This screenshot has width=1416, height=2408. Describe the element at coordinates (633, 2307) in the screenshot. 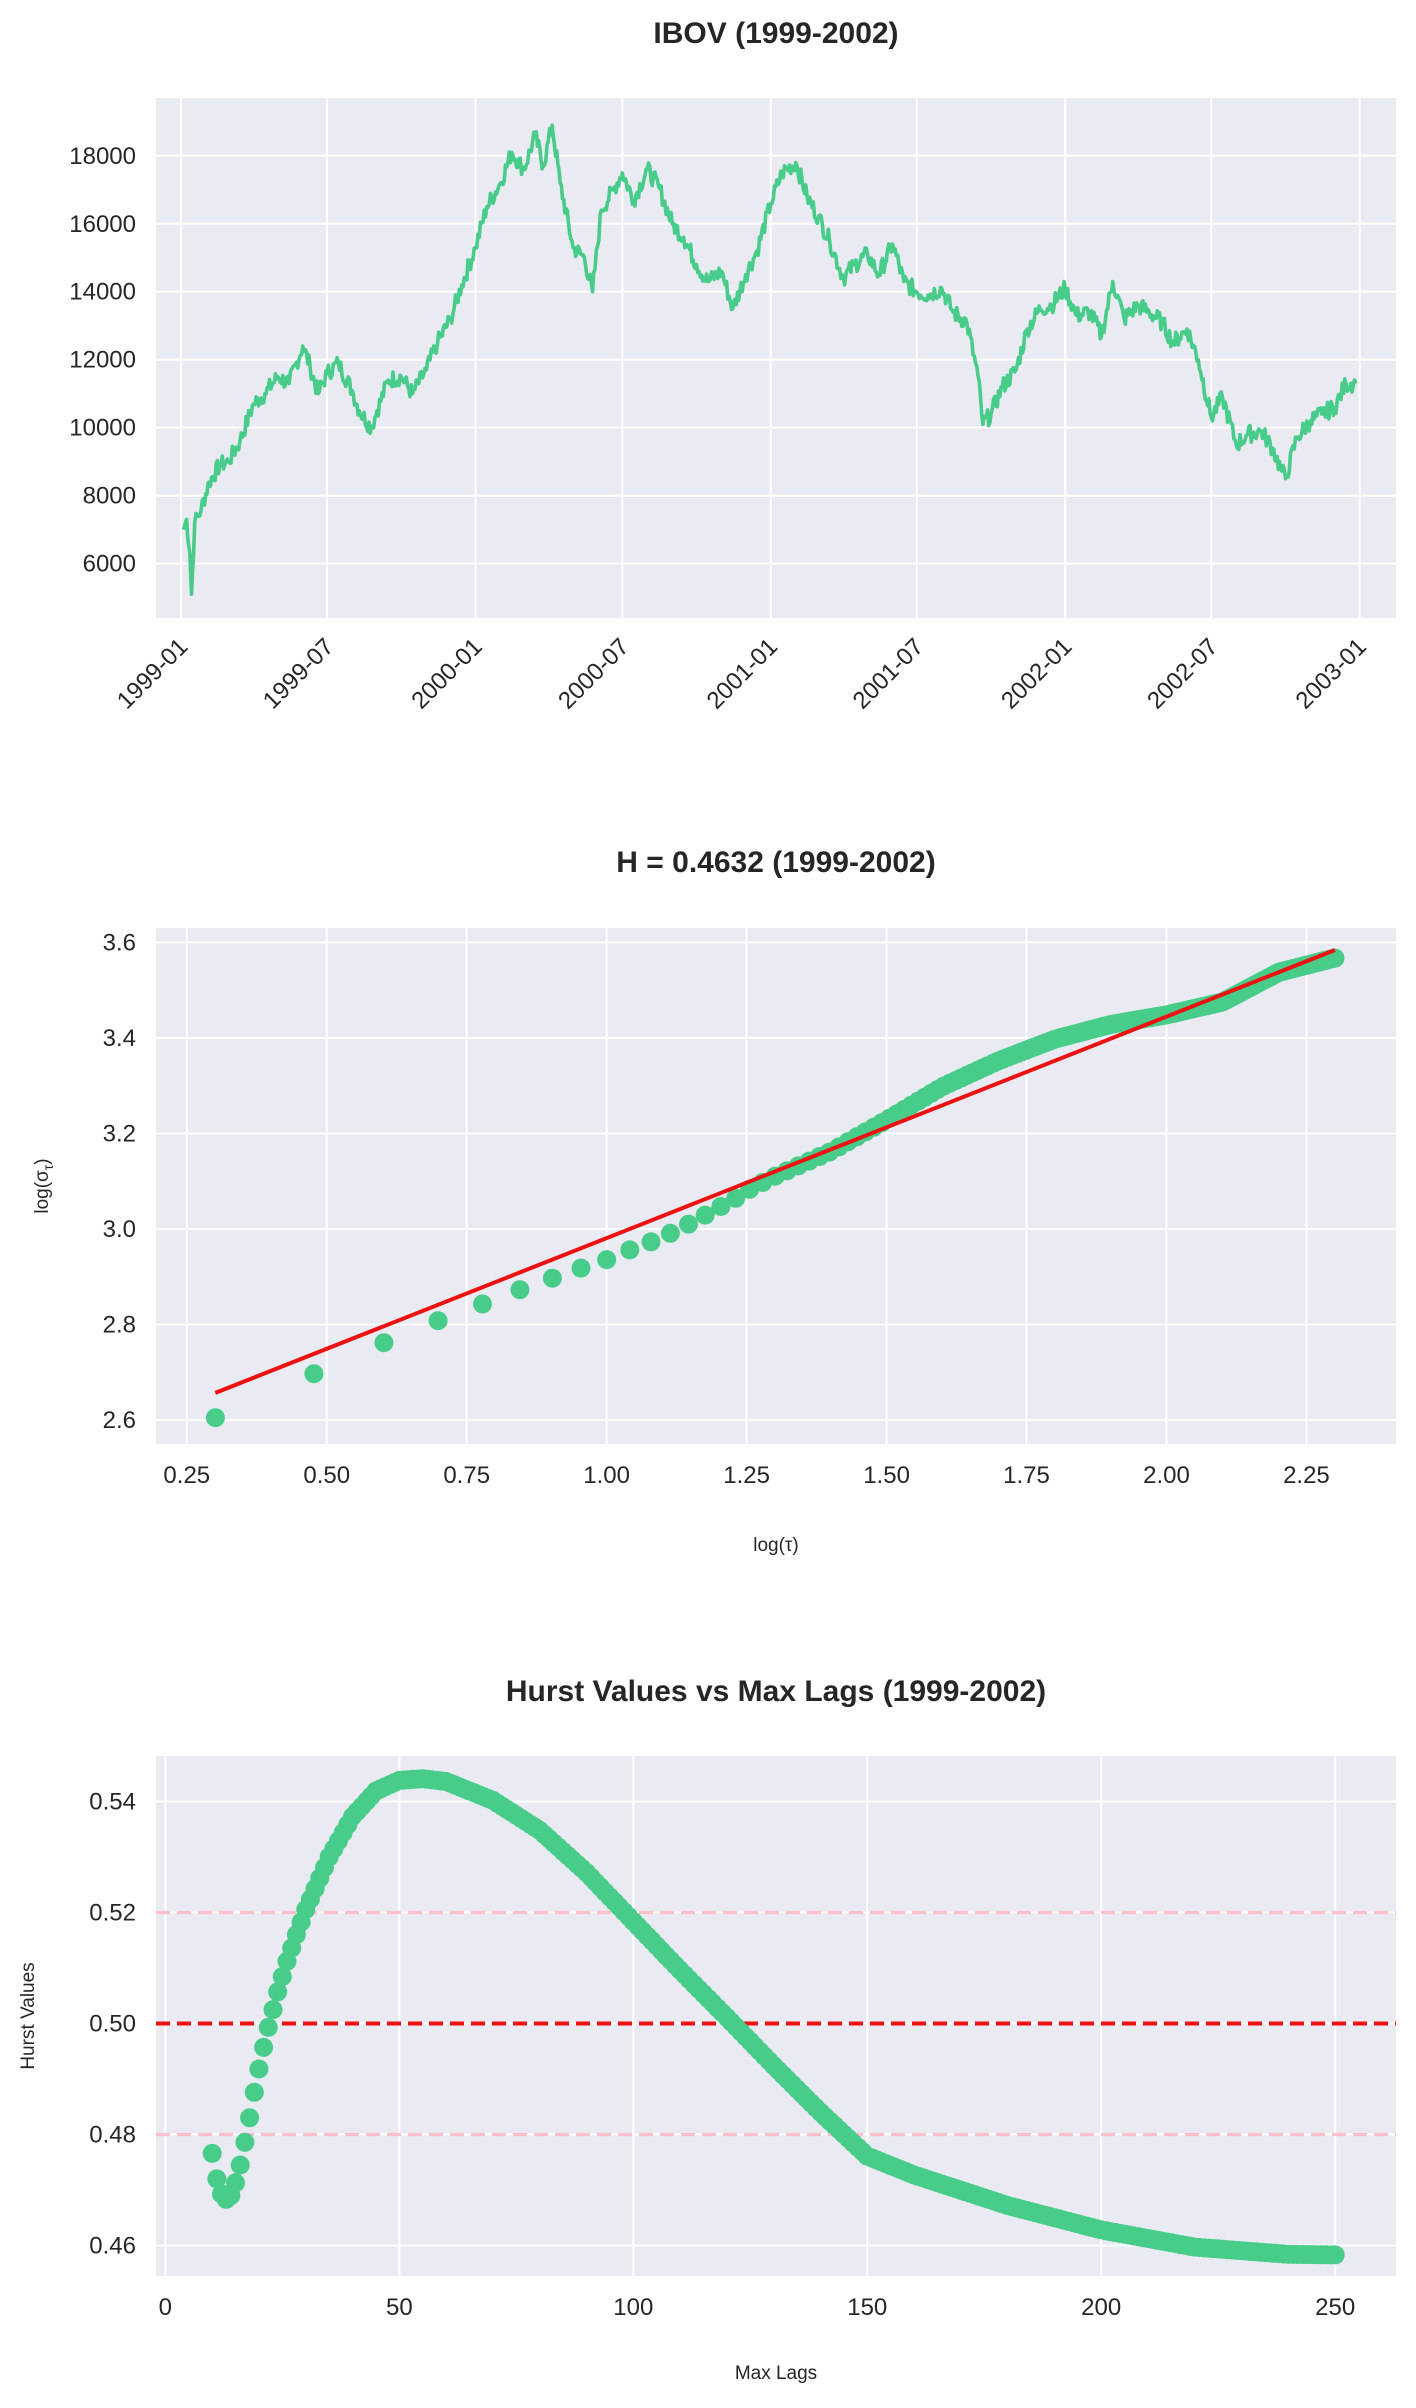

I see `x-tick-label: 100` at that location.